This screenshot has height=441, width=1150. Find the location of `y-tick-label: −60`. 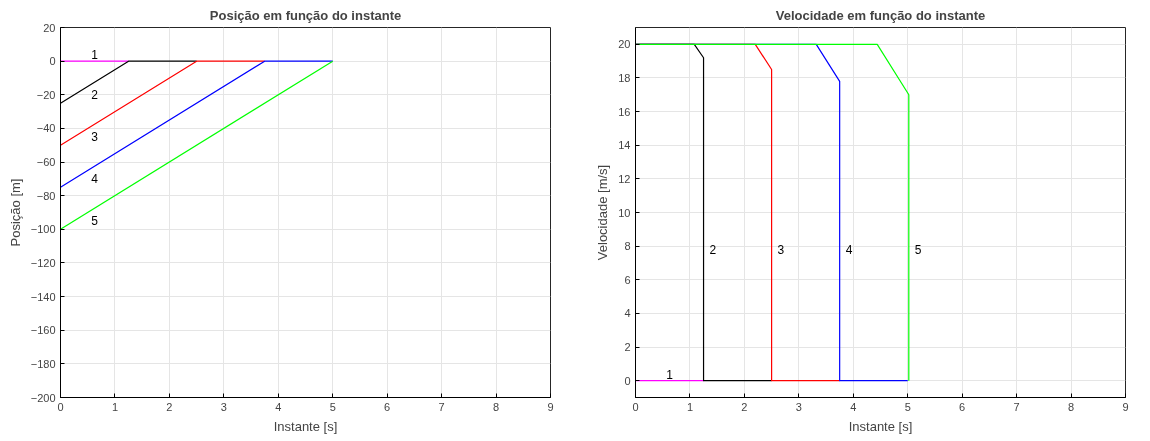

y-tick-label: −60 is located at coordinates (46, 162).